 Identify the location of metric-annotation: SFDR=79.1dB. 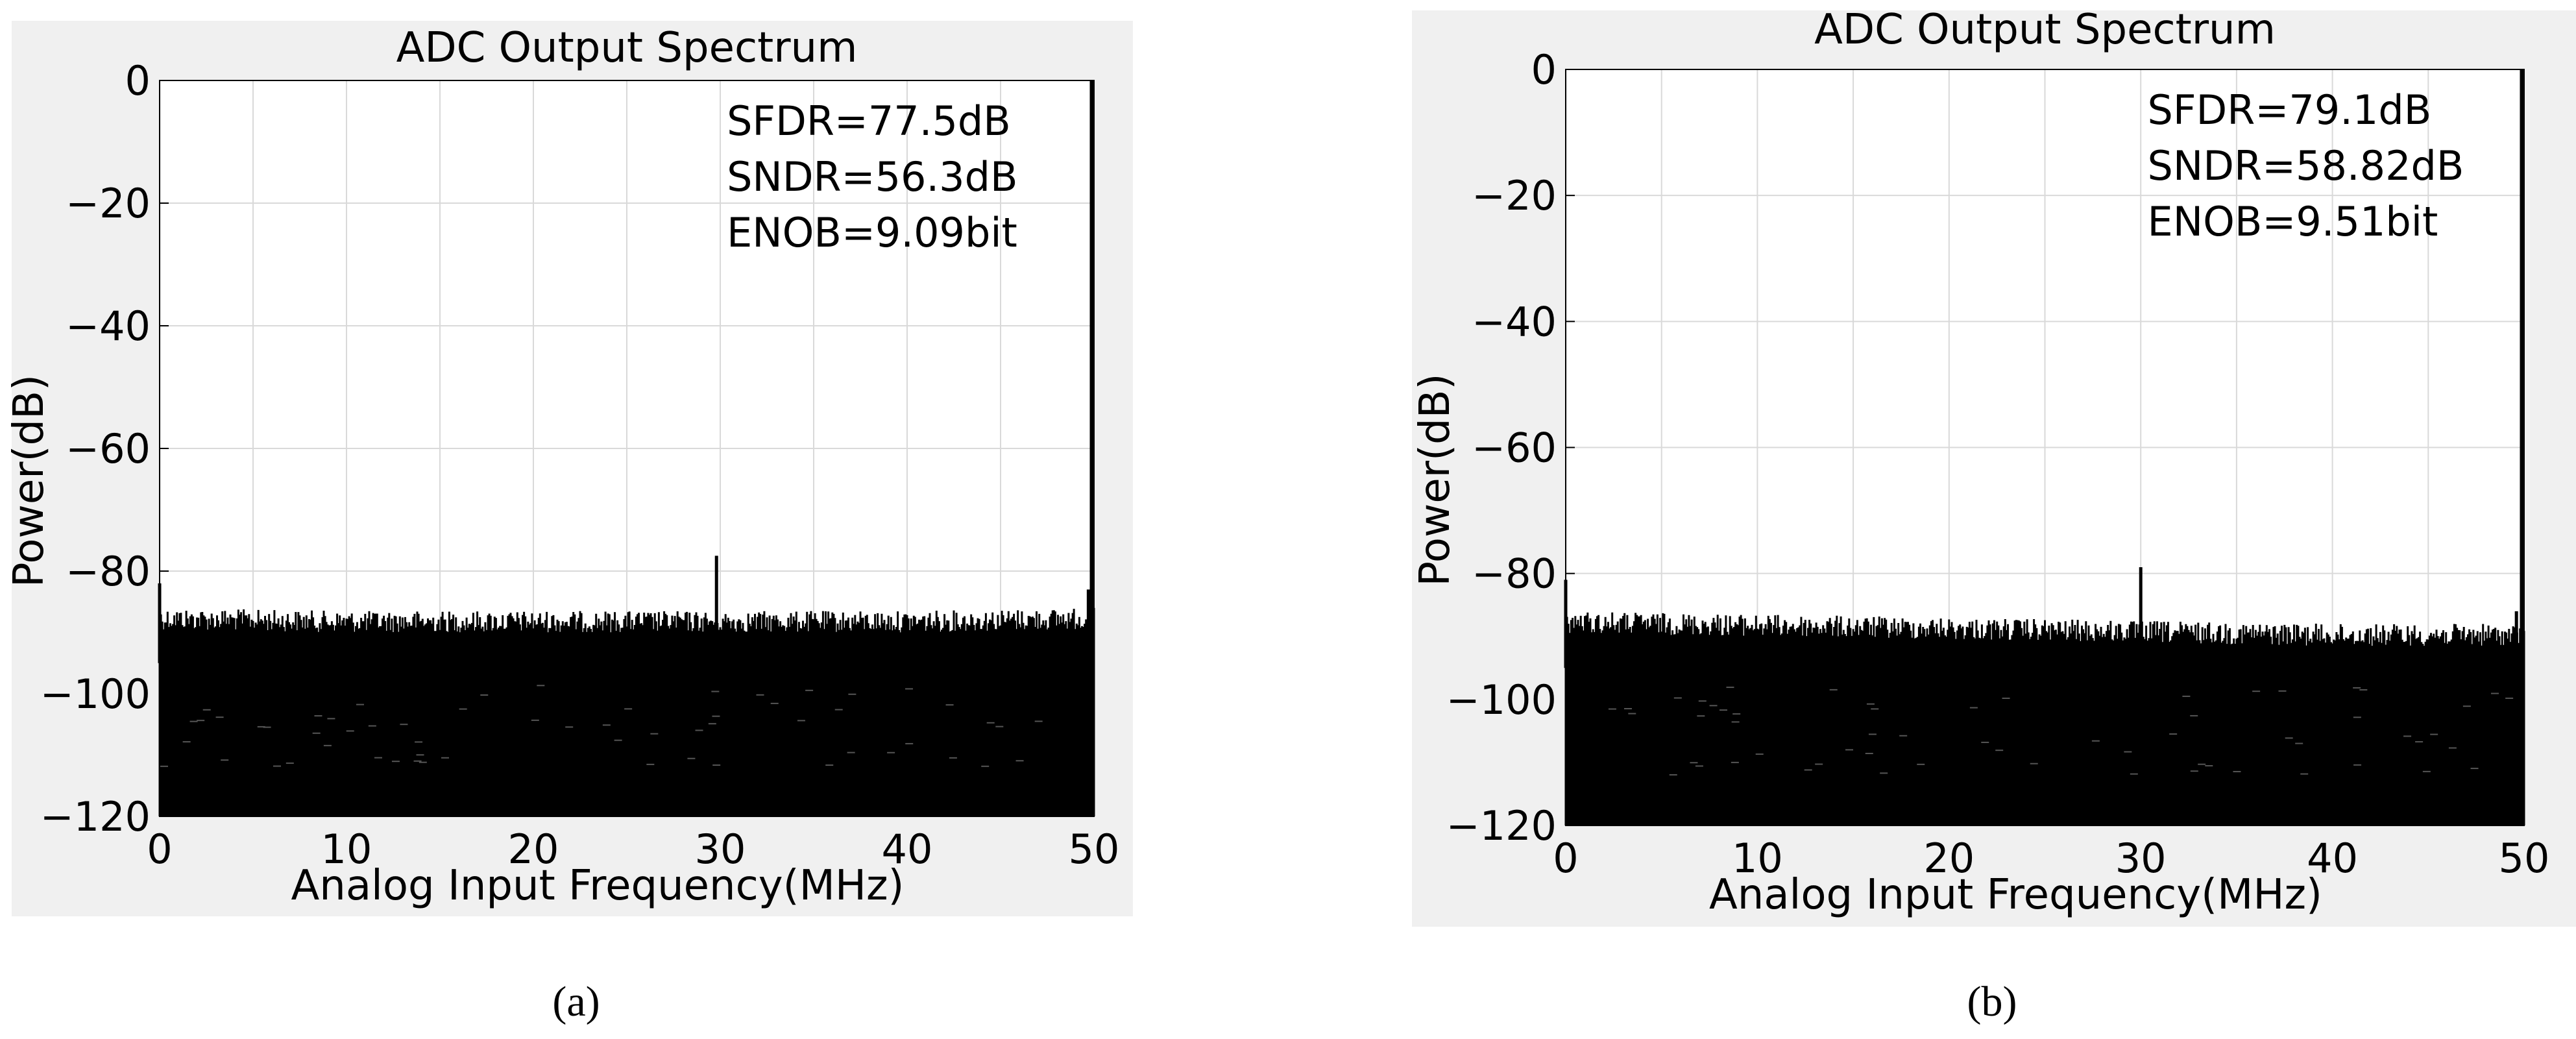
(2290, 110).